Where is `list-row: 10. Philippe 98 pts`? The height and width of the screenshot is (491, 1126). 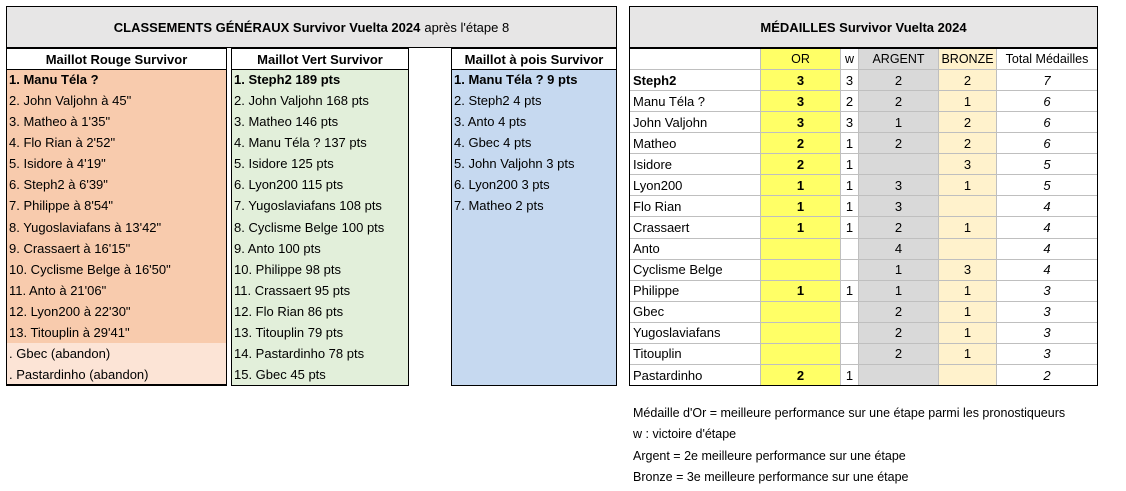 list-row: 10. Philippe 98 pts is located at coordinates (287, 269).